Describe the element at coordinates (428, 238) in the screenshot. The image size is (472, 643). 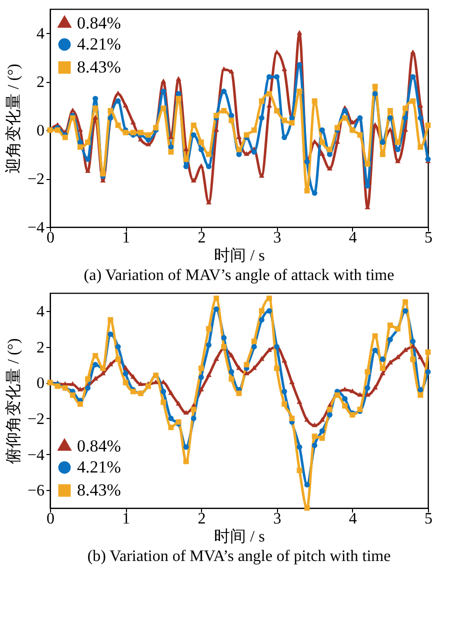
I see `x-tick-label: 5` at that location.